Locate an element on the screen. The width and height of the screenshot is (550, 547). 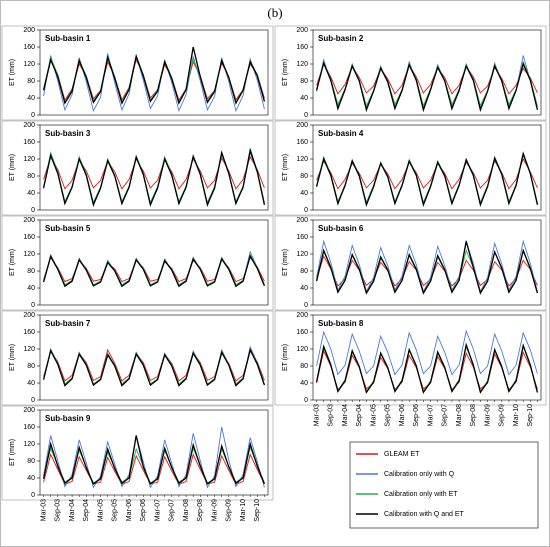
panel-title: Sub-basin 5 is located at coordinates (68, 228).